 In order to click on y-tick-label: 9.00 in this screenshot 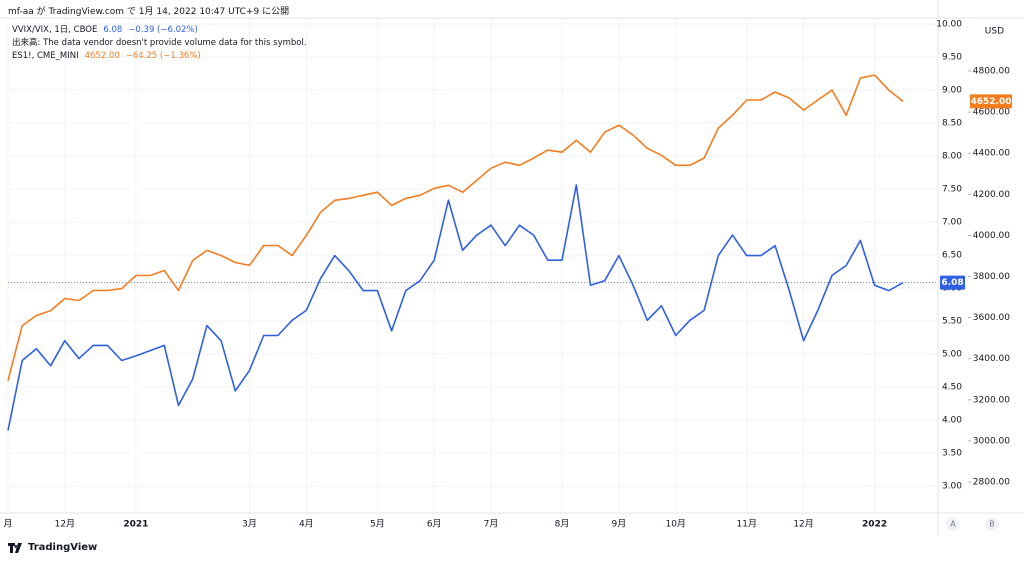, I will do `click(952, 90)`.